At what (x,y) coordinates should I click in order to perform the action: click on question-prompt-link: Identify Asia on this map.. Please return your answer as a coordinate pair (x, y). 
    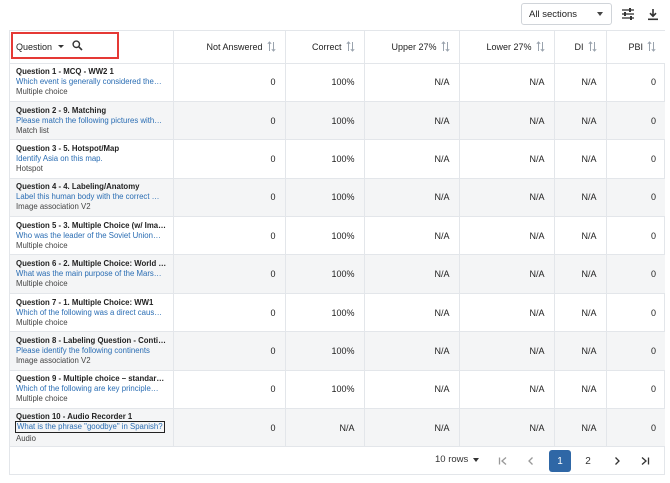
    Looking at the image, I should click on (59, 158).